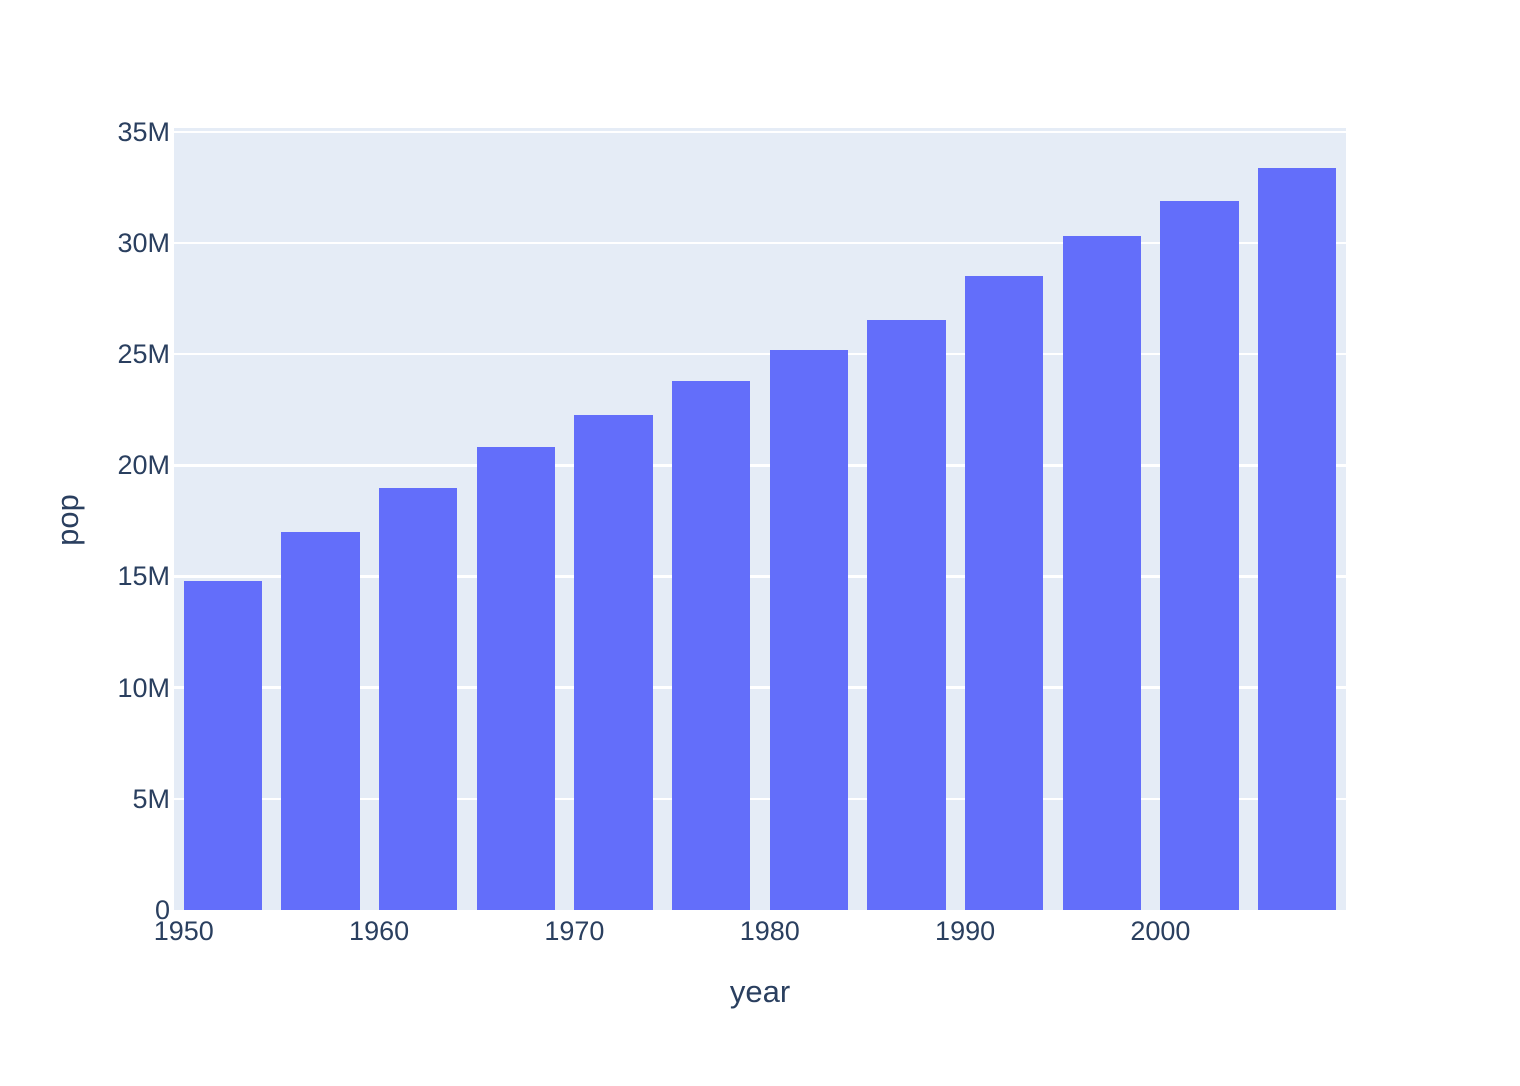 This screenshot has height=1086, width=1520. Describe the element at coordinates (143, 576) in the screenshot. I see `y-tick-label-15M: 15M` at that location.